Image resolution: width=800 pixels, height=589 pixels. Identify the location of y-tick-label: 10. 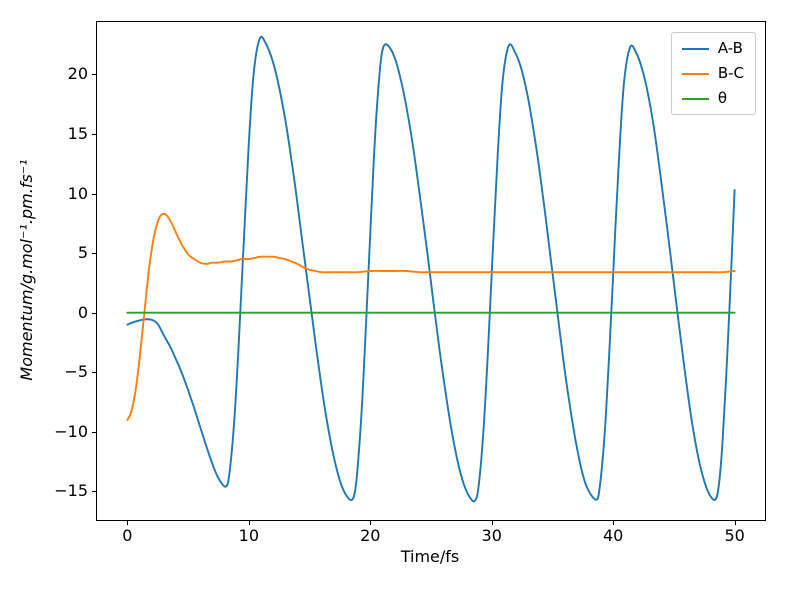
(77, 193).